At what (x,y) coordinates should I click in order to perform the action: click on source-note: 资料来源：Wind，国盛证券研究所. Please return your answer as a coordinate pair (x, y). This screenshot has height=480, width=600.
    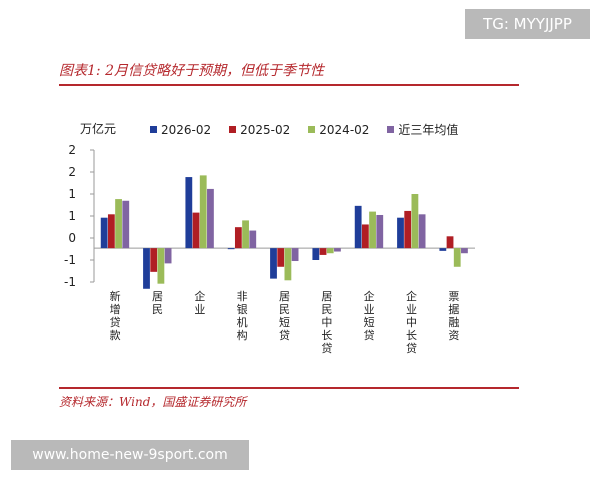
    Looking at the image, I should click on (153, 402).